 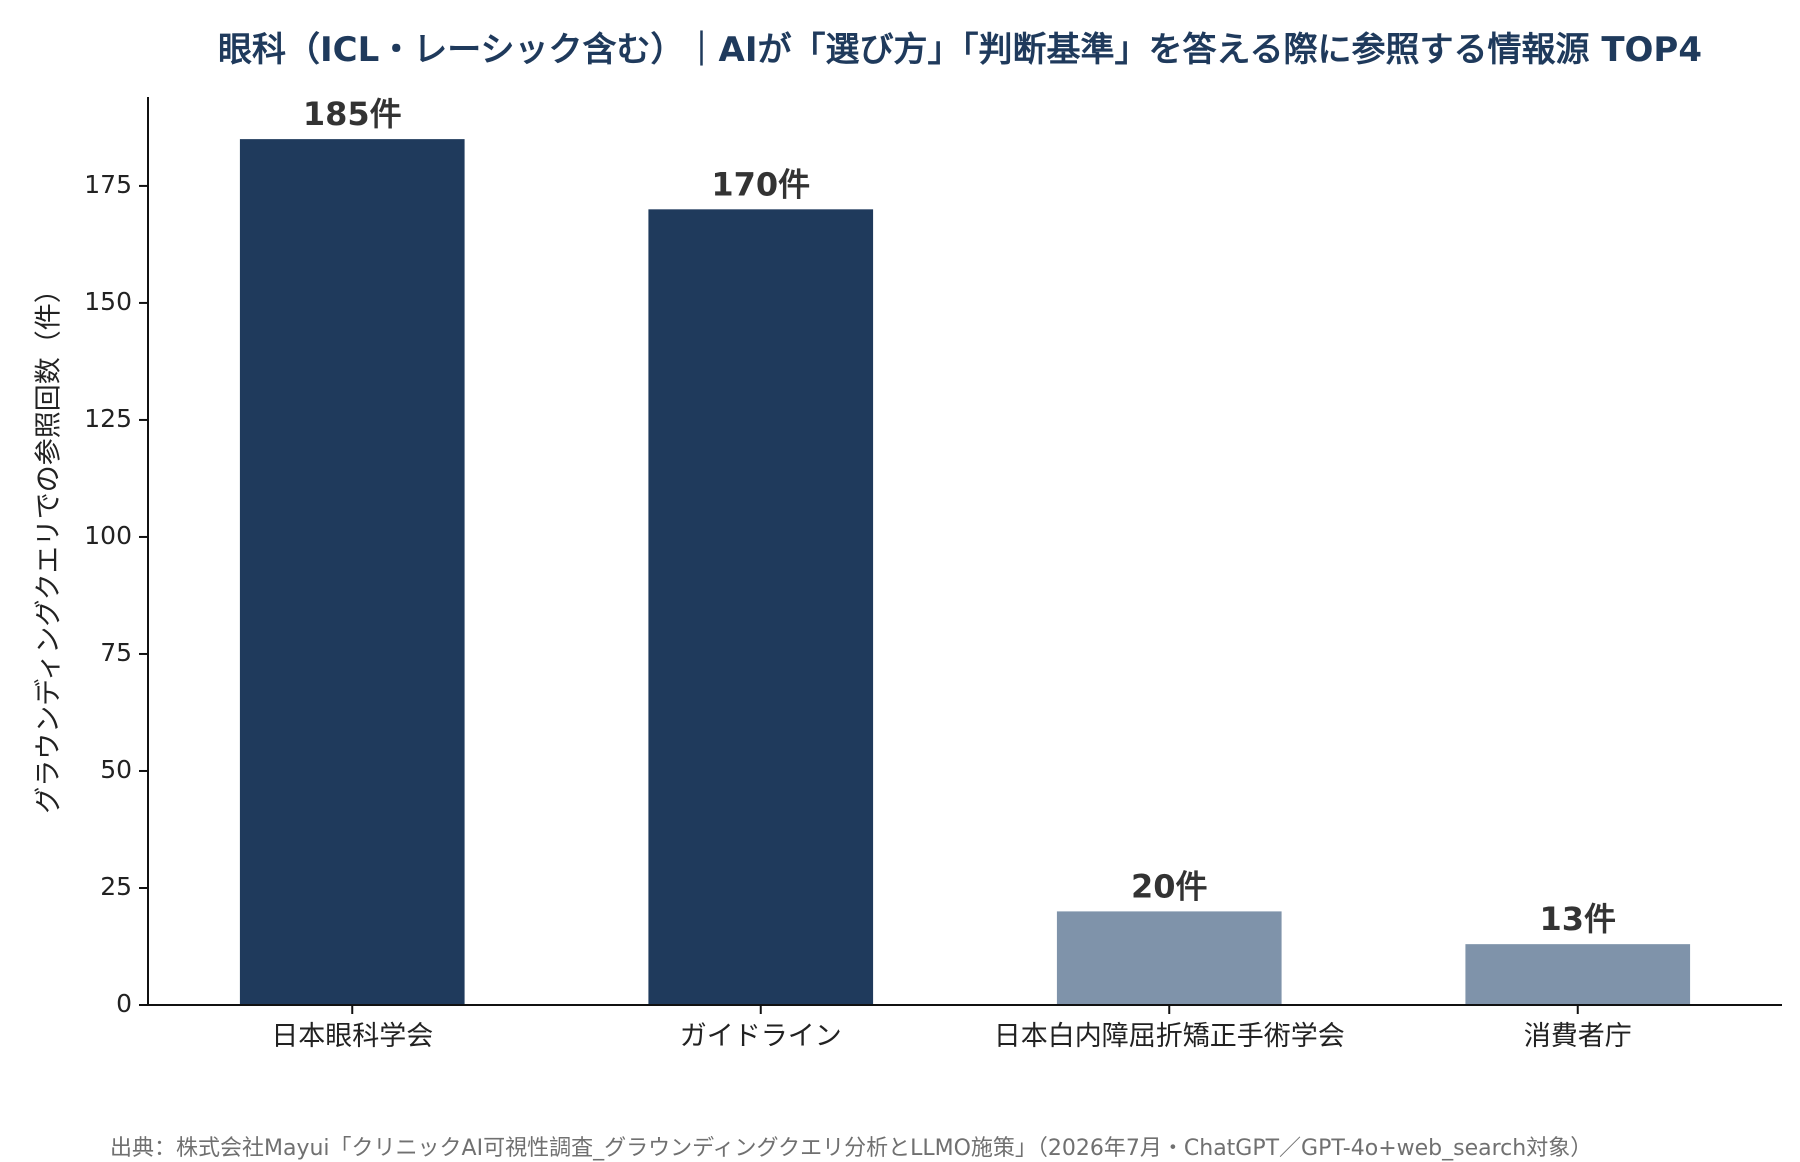 What do you see at coordinates (1577, 919) in the screenshot?
I see `data-label: 13件` at bounding box center [1577, 919].